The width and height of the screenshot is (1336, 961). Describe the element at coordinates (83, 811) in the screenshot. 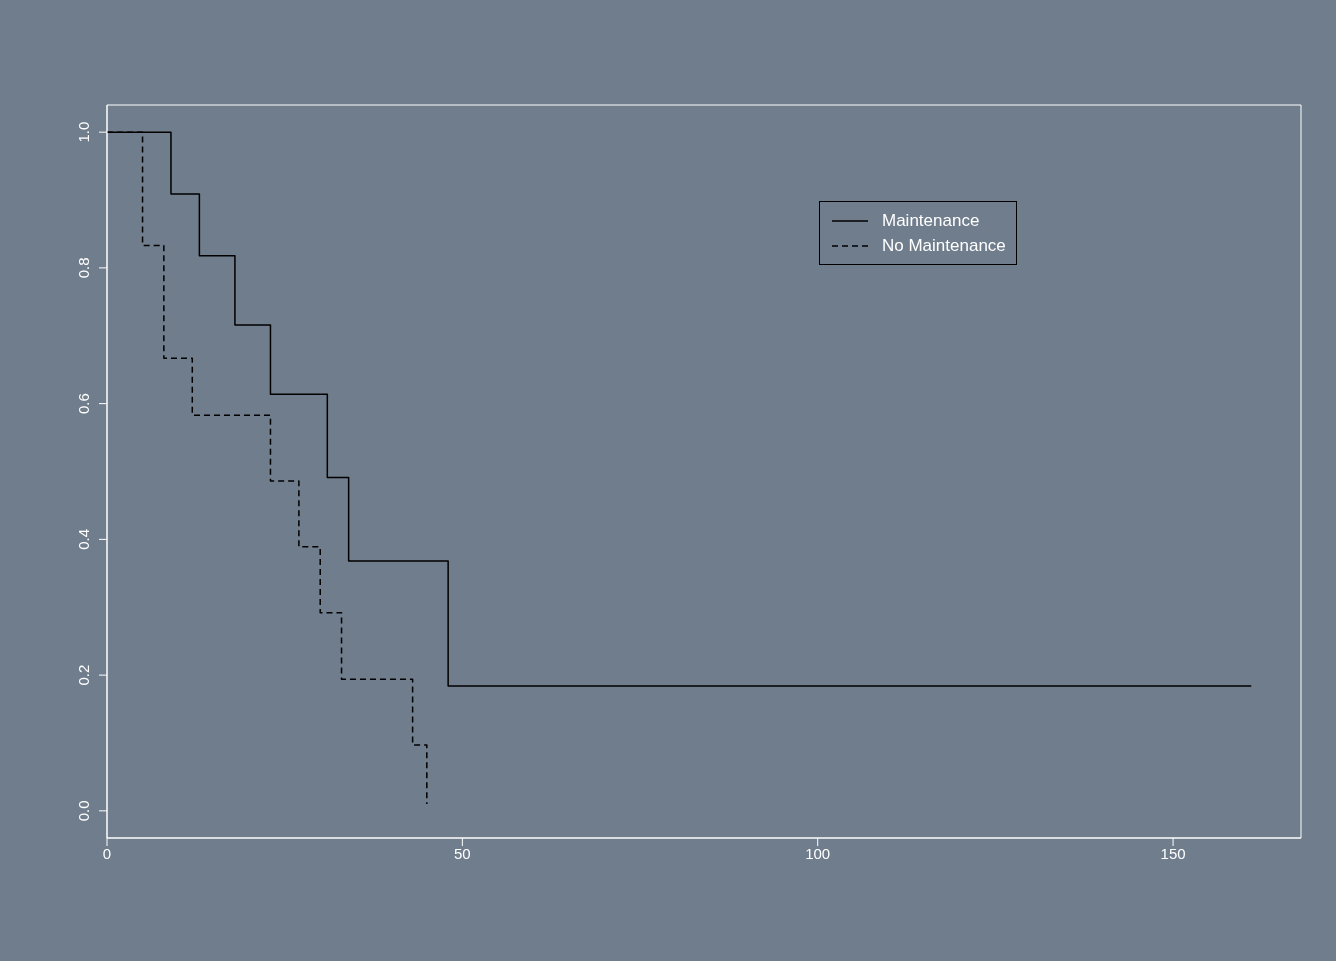

I see `y-tick-label: 0.0` at that location.